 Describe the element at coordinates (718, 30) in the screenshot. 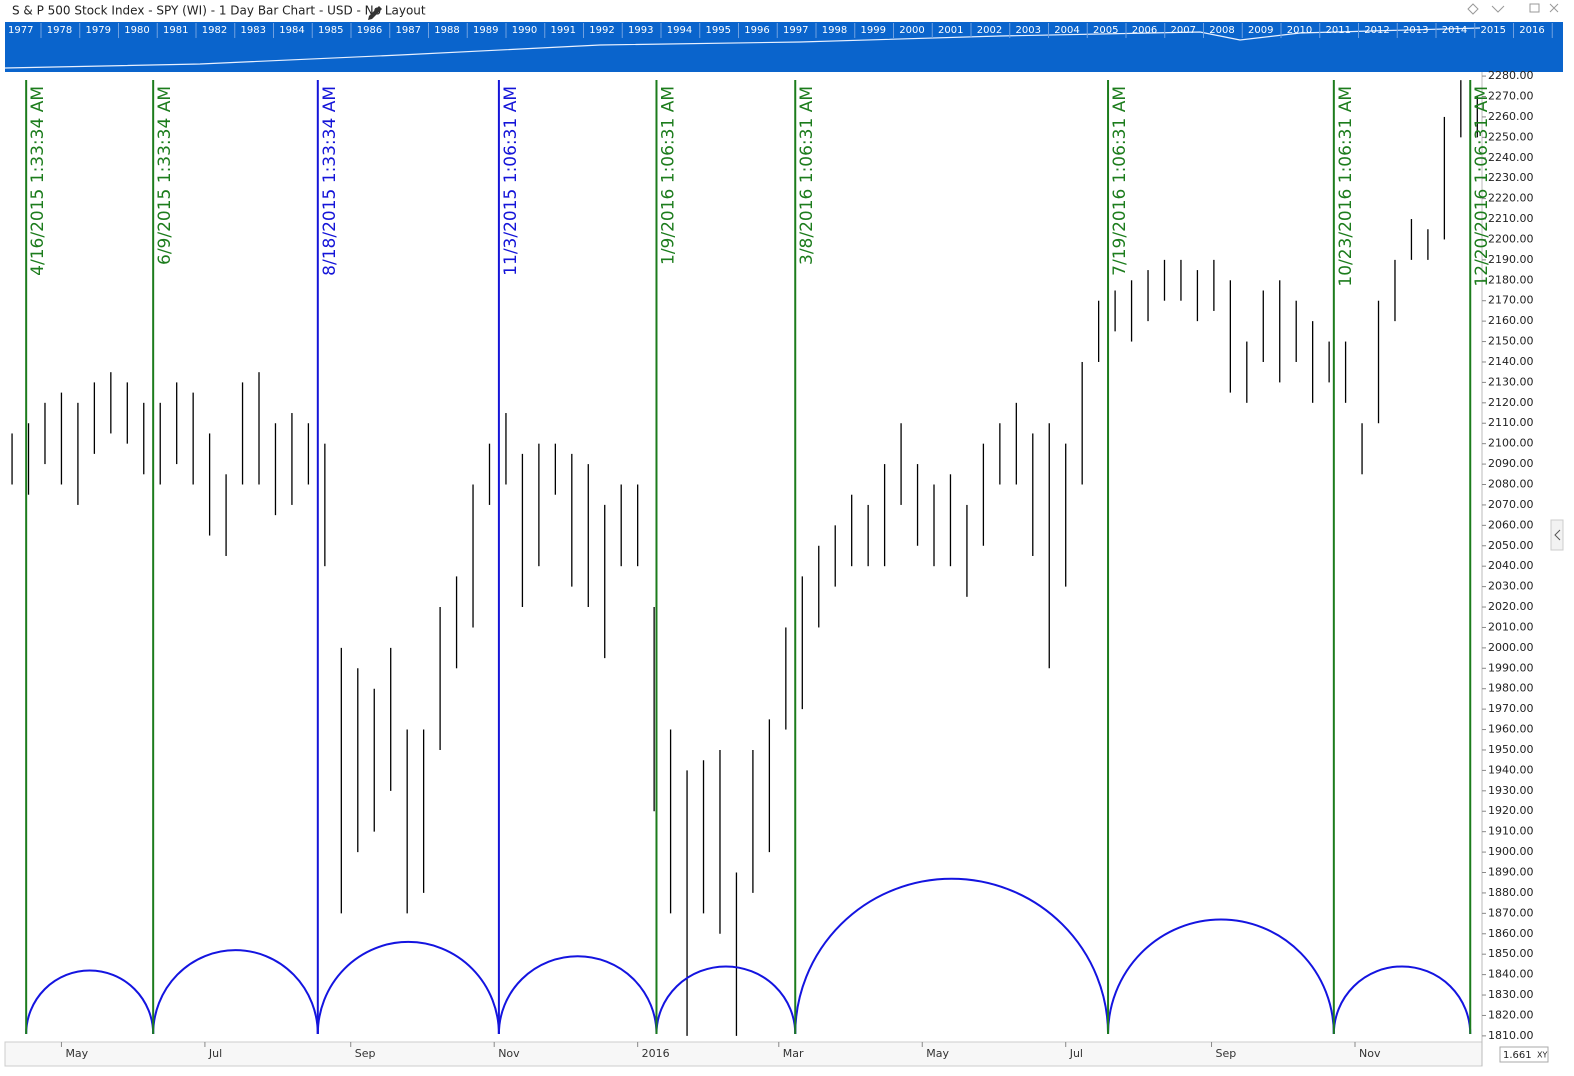

I see `navigator-year: 1995` at that location.